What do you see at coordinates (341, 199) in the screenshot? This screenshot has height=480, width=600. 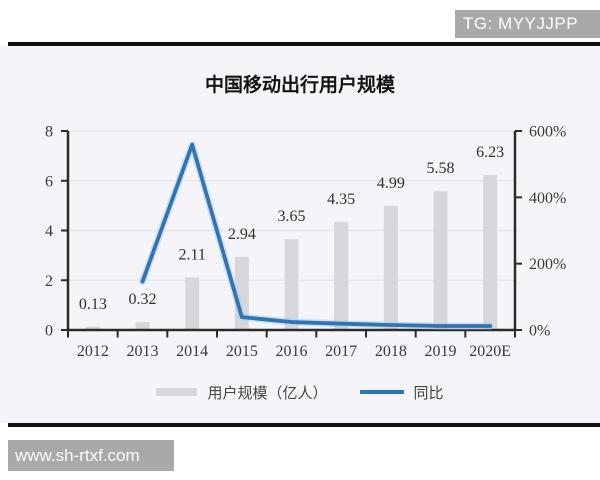 I see `bar-value-label-2017: 4.35` at bounding box center [341, 199].